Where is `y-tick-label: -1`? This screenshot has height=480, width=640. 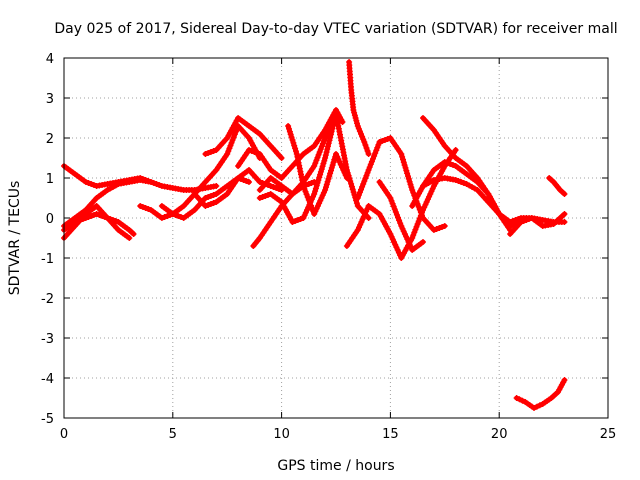 y-tick-label: -1 is located at coordinates (47, 259).